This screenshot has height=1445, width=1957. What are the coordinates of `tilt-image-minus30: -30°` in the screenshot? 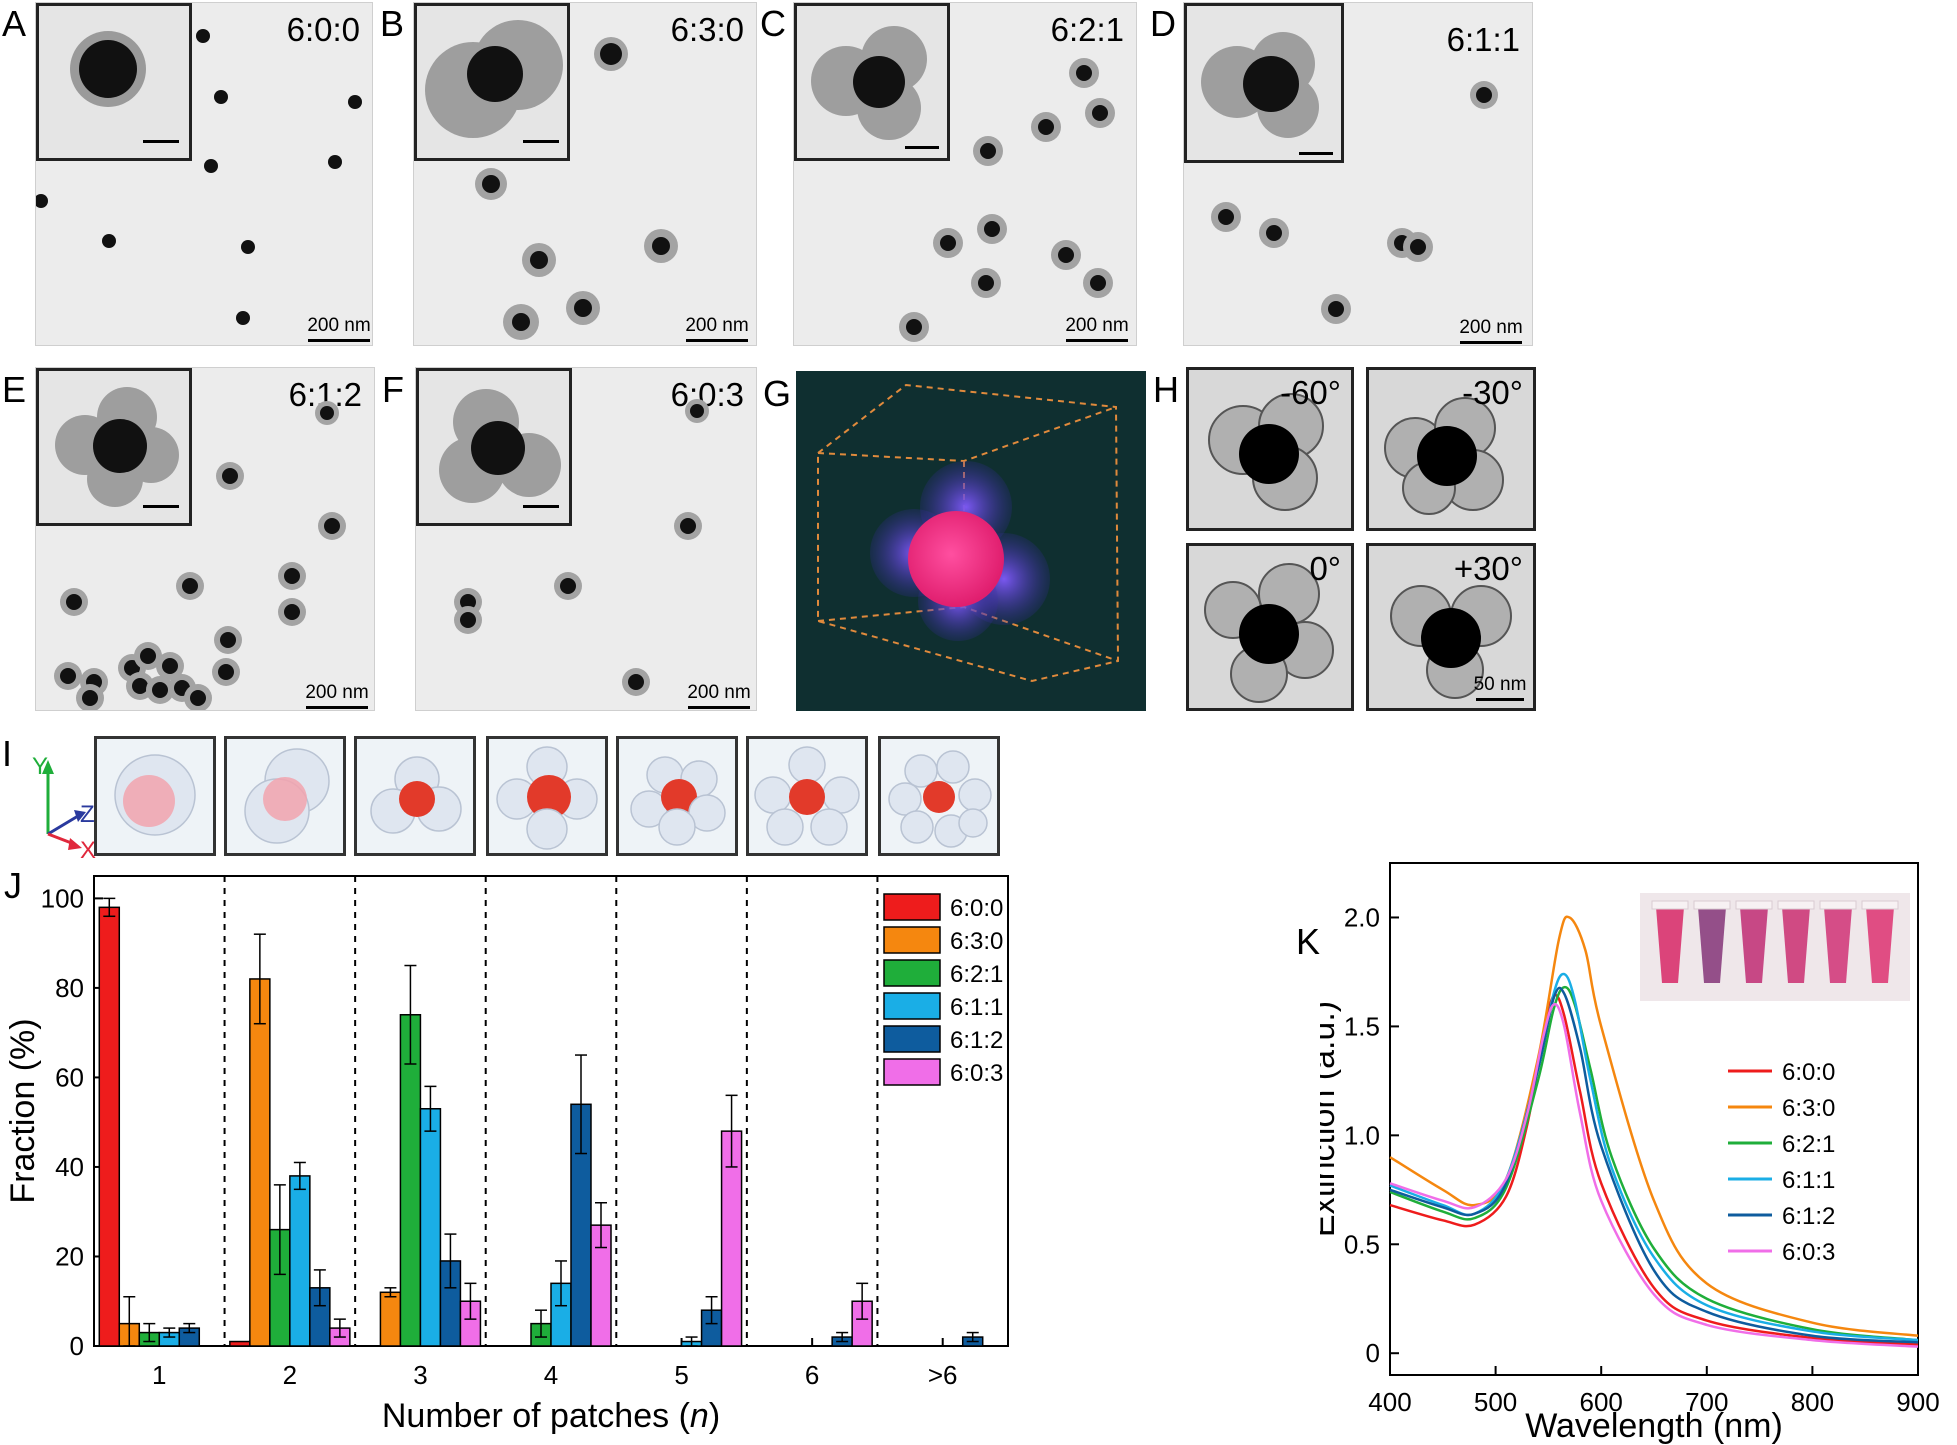 It's located at (1451, 449).